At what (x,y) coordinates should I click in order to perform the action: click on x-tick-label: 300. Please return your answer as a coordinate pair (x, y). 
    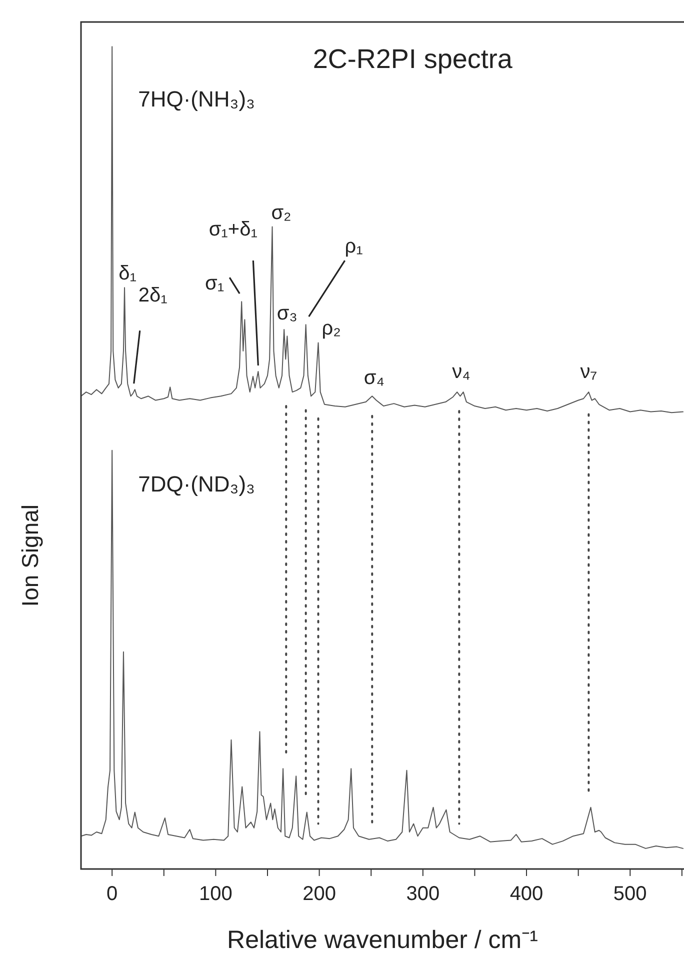
    Looking at the image, I should click on (423, 894).